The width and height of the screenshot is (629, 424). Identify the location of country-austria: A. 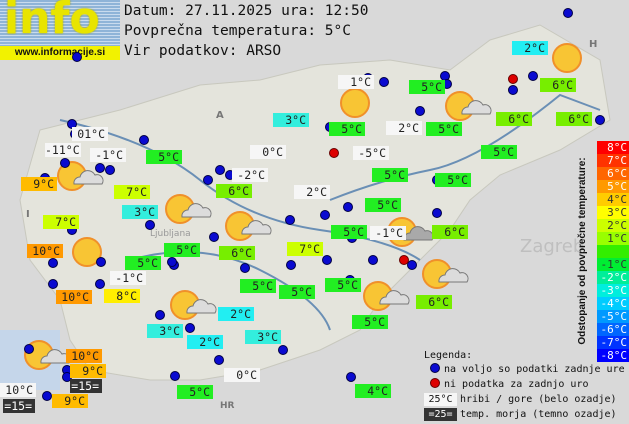
(220, 115).